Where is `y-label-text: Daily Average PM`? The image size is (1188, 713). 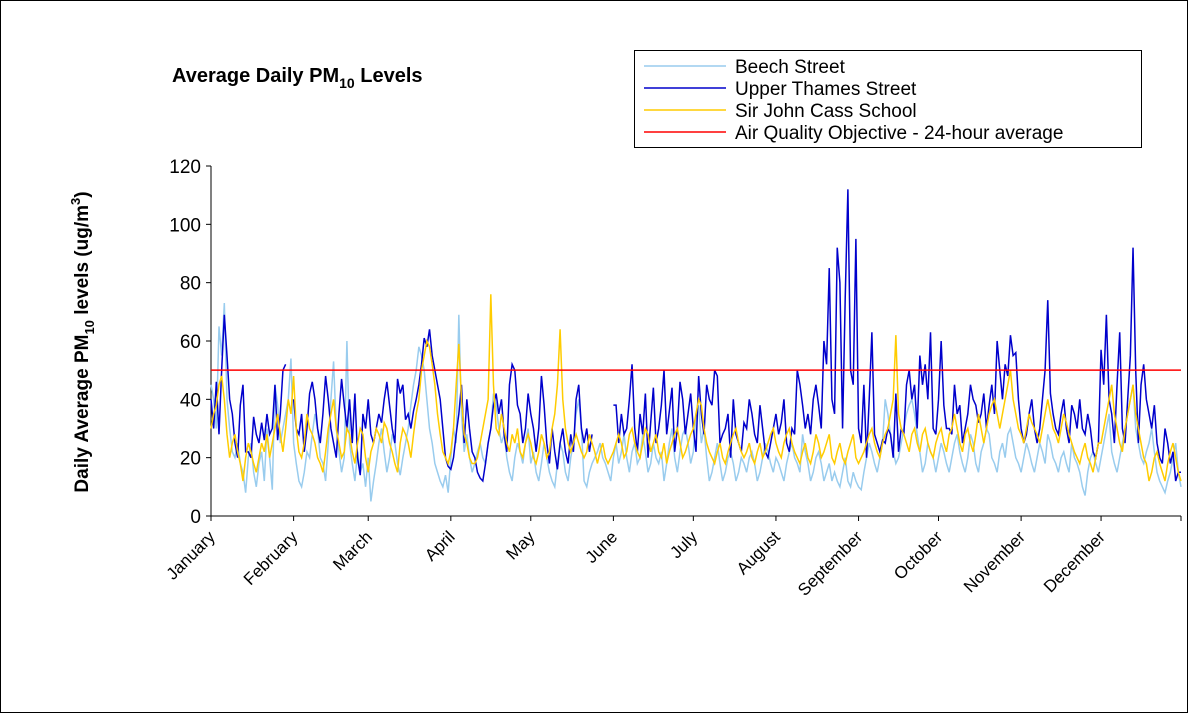
y-label-text: Daily Average PM is located at coordinates (82, 414).